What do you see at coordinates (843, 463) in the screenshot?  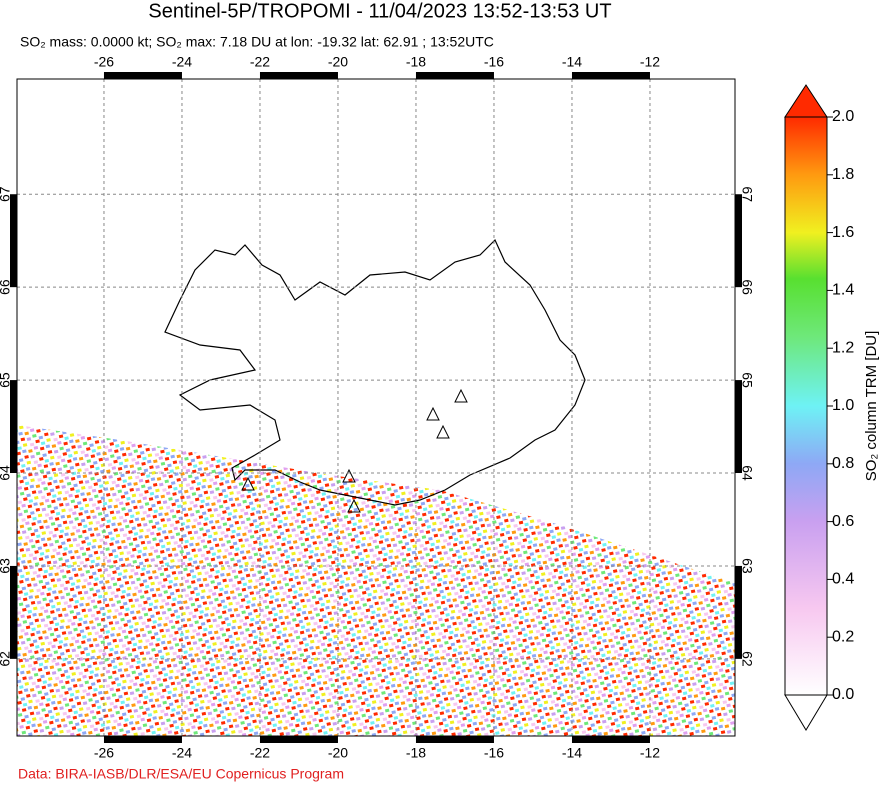 I see `colorbar-tick-label: 0.8` at bounding box center [843, 463].